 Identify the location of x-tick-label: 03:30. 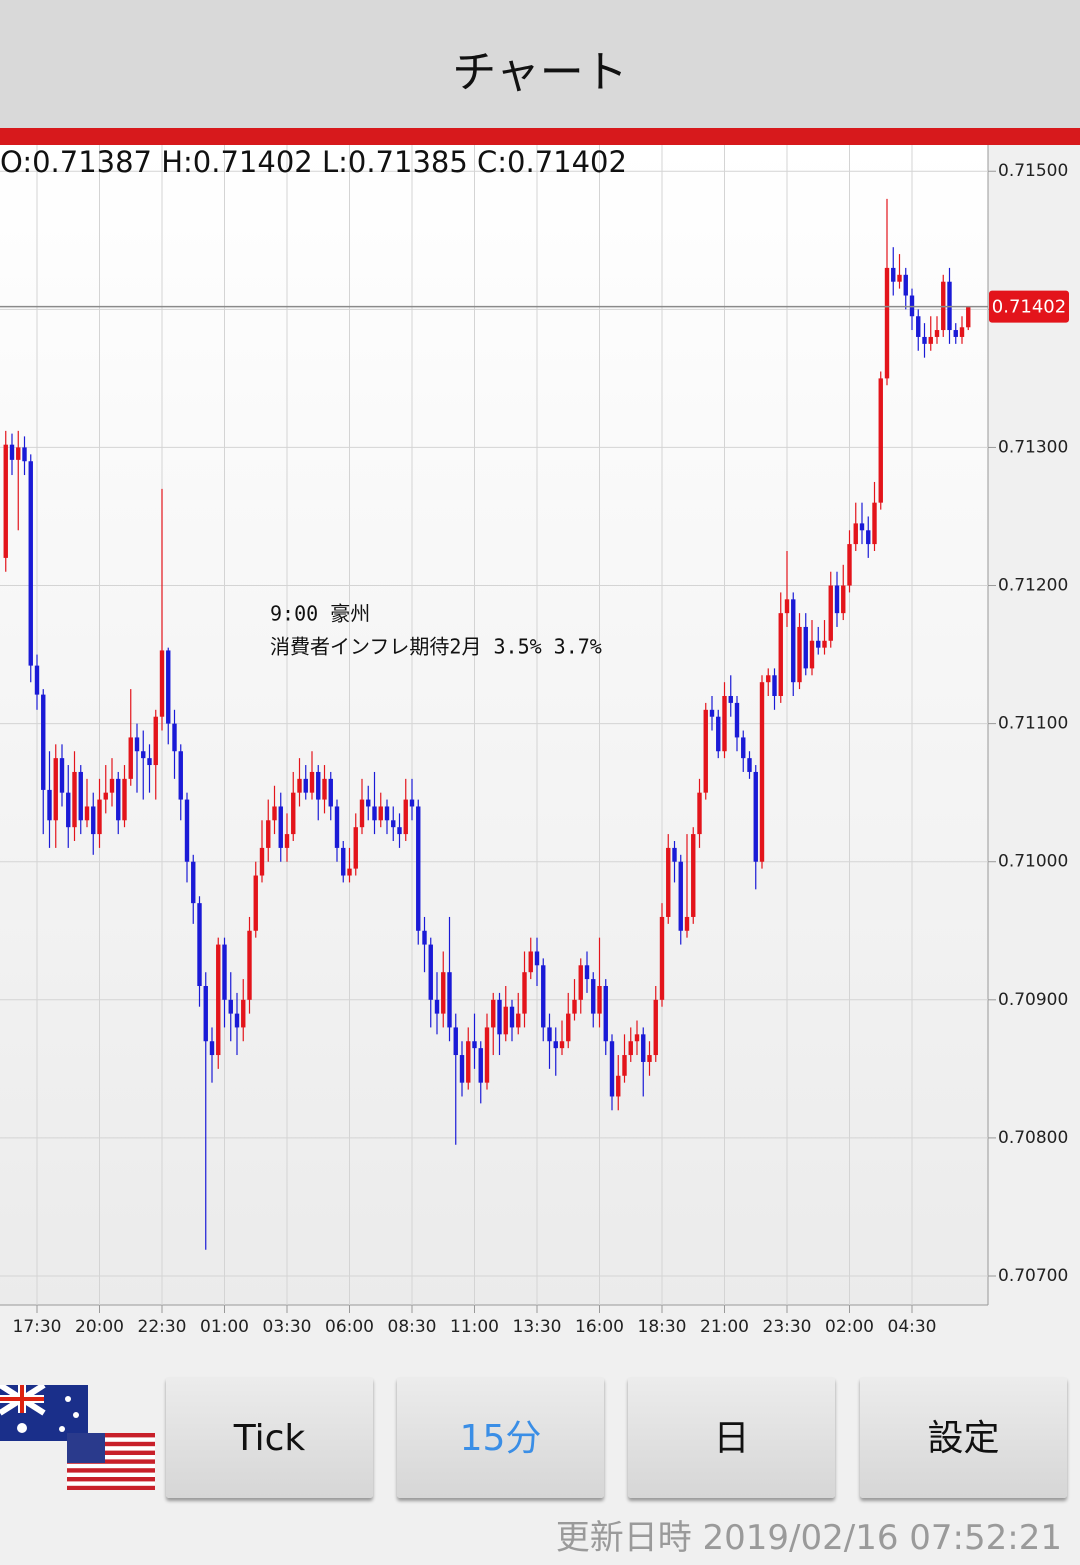
(287, 1327).